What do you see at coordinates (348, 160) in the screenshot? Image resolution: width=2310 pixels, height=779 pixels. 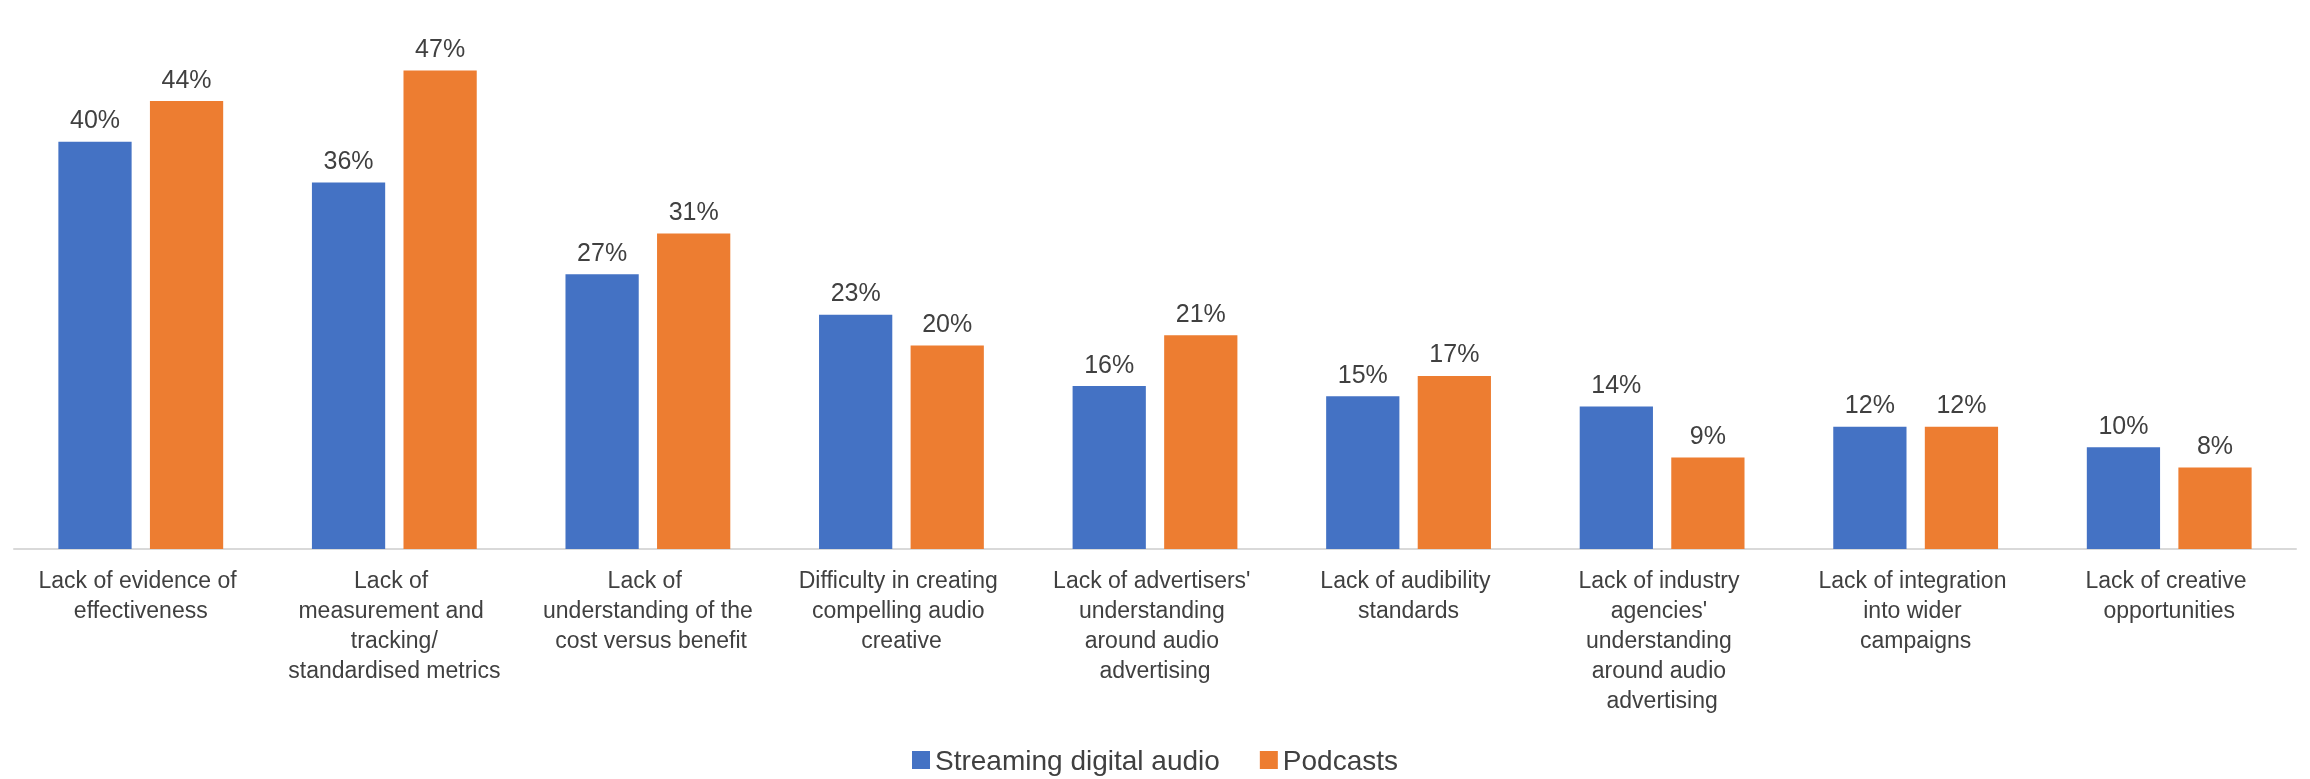 I see `data-label: 36%` at bounding box center [348, 160].